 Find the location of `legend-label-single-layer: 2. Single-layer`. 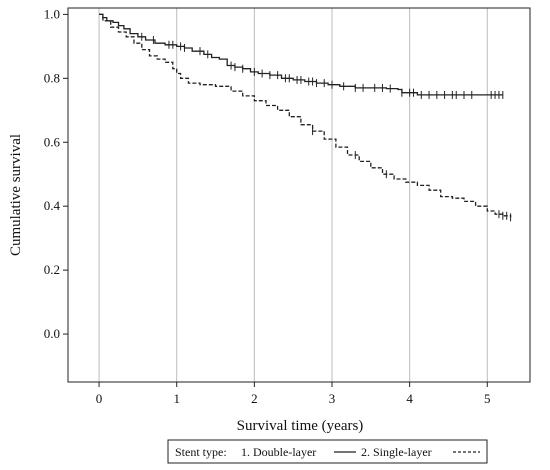

legend-label-single-layer: 2. Single-layer is located at coordinates (396, 452).